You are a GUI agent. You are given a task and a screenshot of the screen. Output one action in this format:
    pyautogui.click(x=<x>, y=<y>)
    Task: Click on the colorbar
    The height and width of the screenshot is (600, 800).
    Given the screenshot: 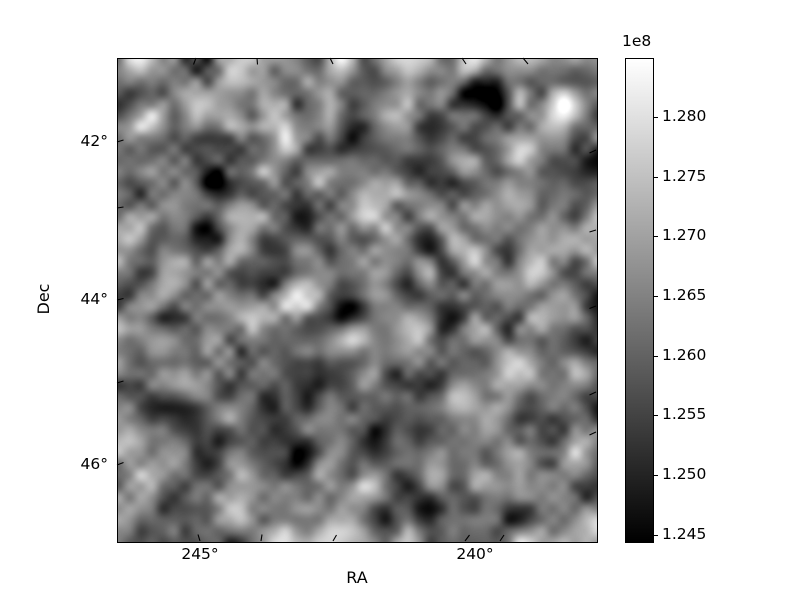 What is the action you would take?
    pyautogui.click(x=639, y=300)
    